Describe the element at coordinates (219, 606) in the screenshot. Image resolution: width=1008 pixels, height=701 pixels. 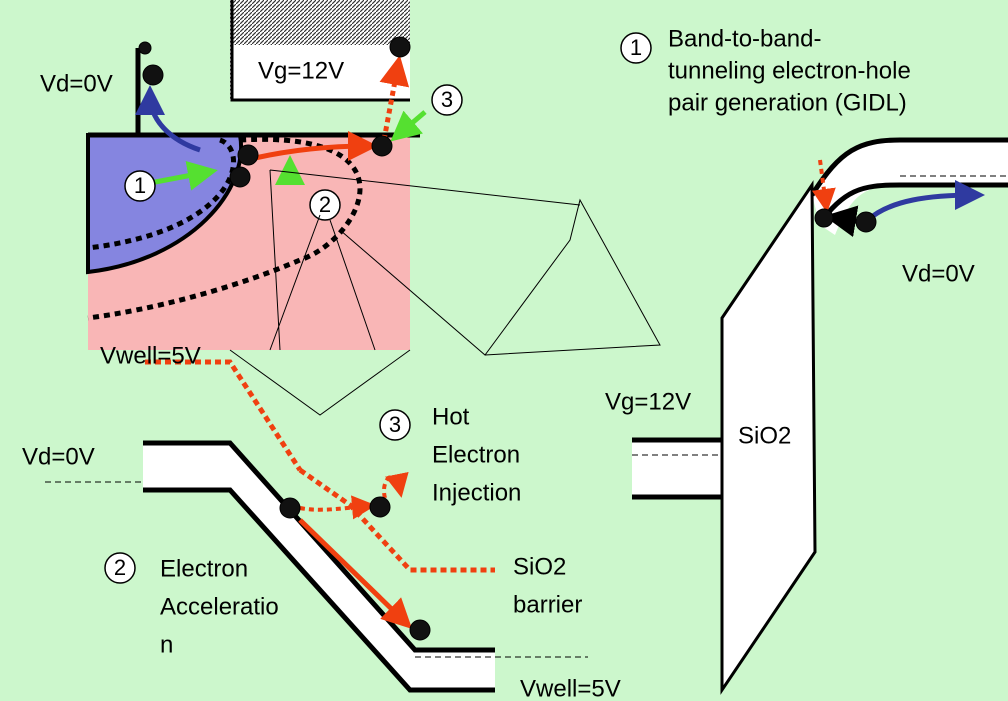
I see `caption: Acceleratio` at that location.